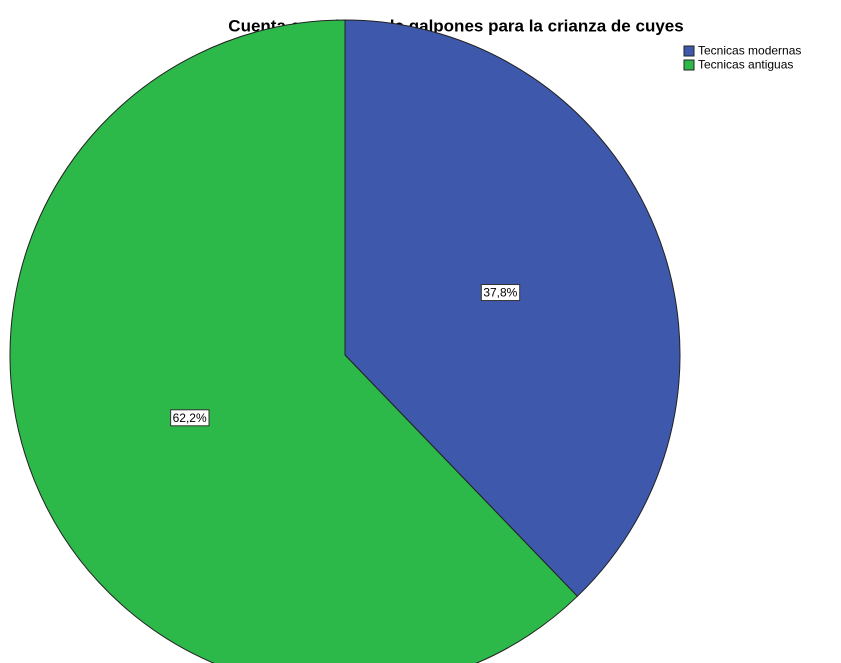 This screenshot has width=841, height=663. I want to click on legend-label: Tecnicas modernas, so click(749, 51).